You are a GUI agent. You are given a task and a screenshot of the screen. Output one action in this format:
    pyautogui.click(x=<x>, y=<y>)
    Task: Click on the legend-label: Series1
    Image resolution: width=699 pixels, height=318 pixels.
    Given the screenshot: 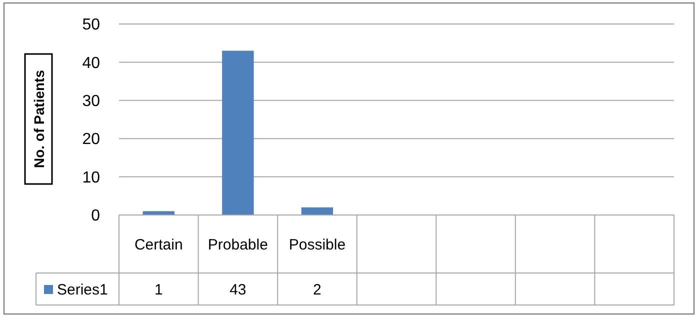 What is the action you would take?
    pyautogui.click(x=82, y=289)
    